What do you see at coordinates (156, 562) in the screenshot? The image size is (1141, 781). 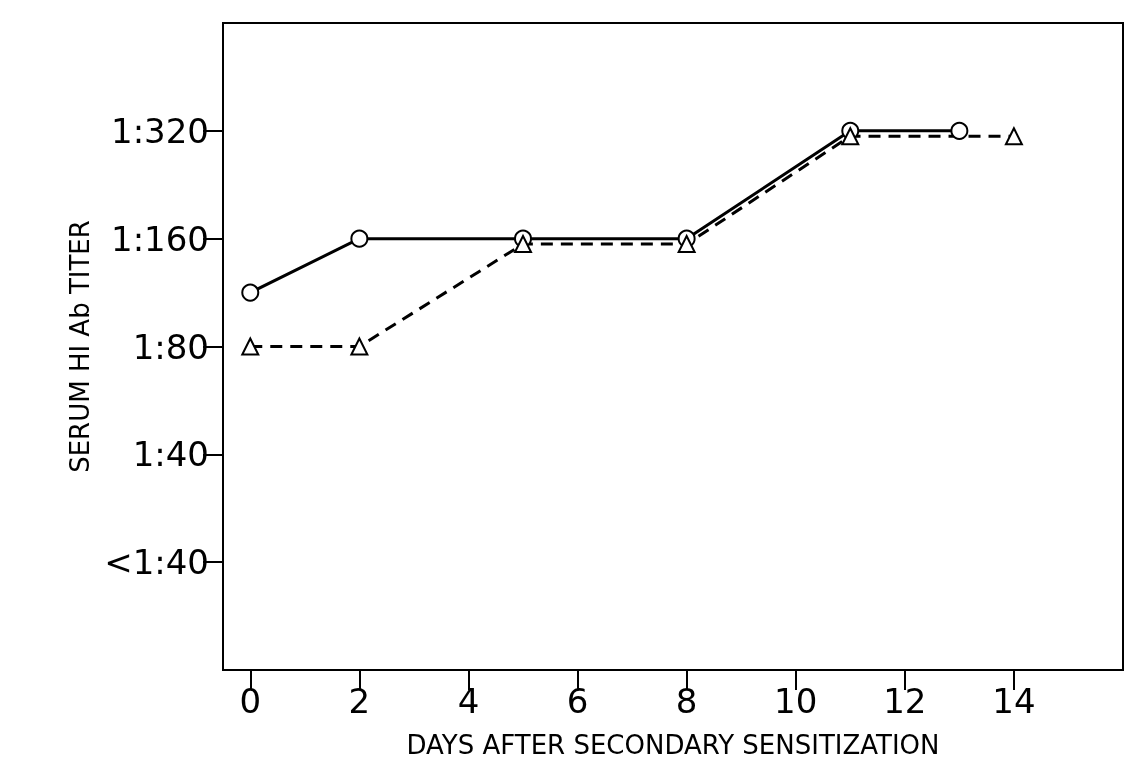 I see `category-label: <1:40` at bounding box center [156, 562].